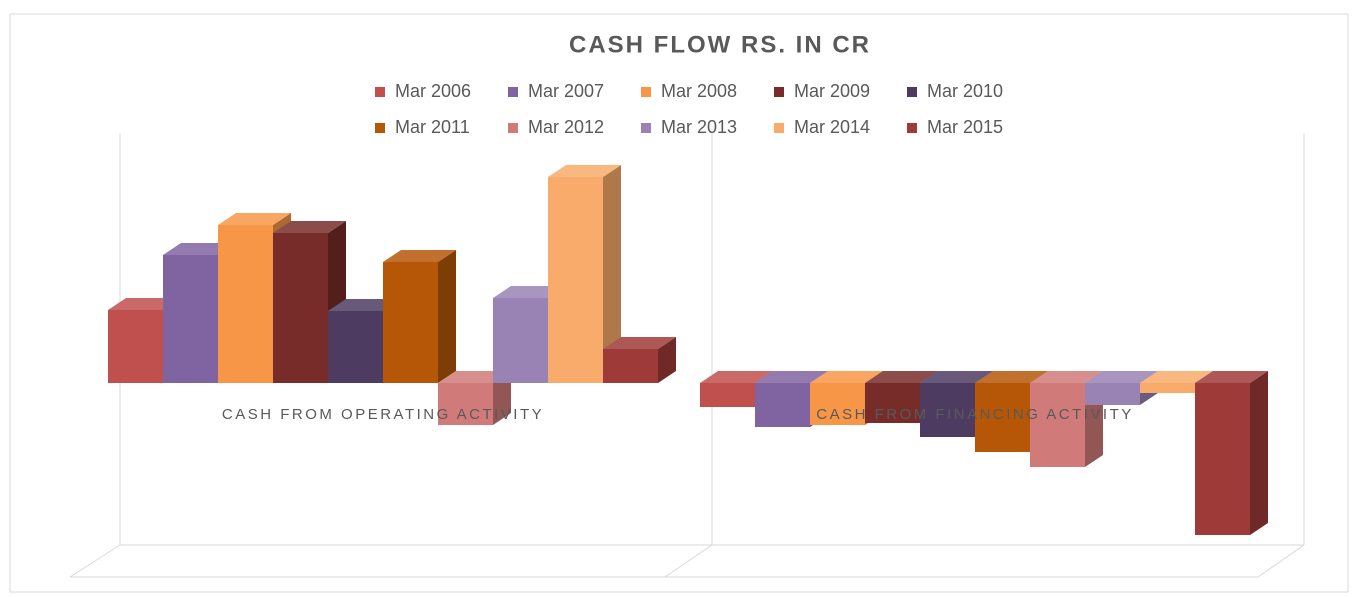 This screenshot has width=1358, height=597. What do you see at coordinates (433, 91) in the screenshot?
I see `legend-label: Mar 2006` at bounding box center [433, 91].